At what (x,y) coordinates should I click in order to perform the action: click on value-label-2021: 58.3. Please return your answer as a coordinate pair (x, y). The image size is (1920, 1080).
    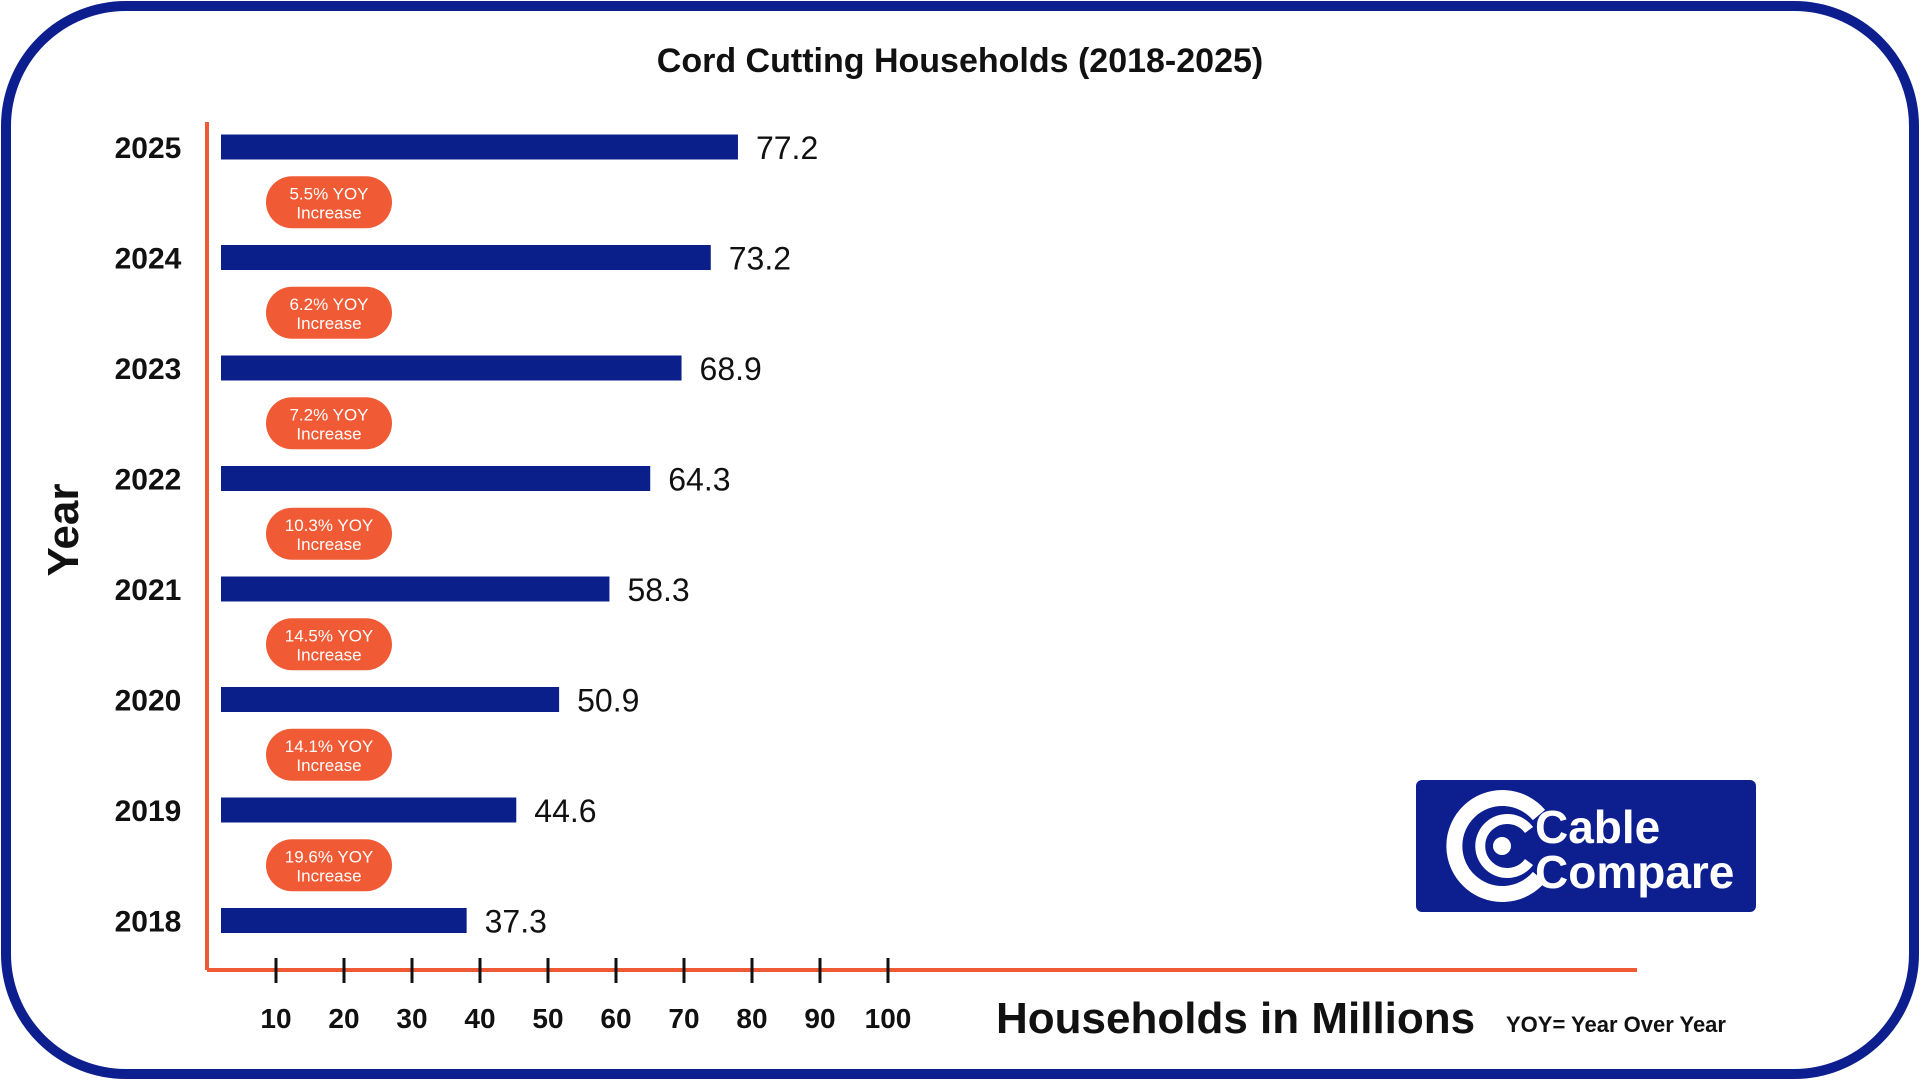
    Looking at the image, I should click on (658, 590).